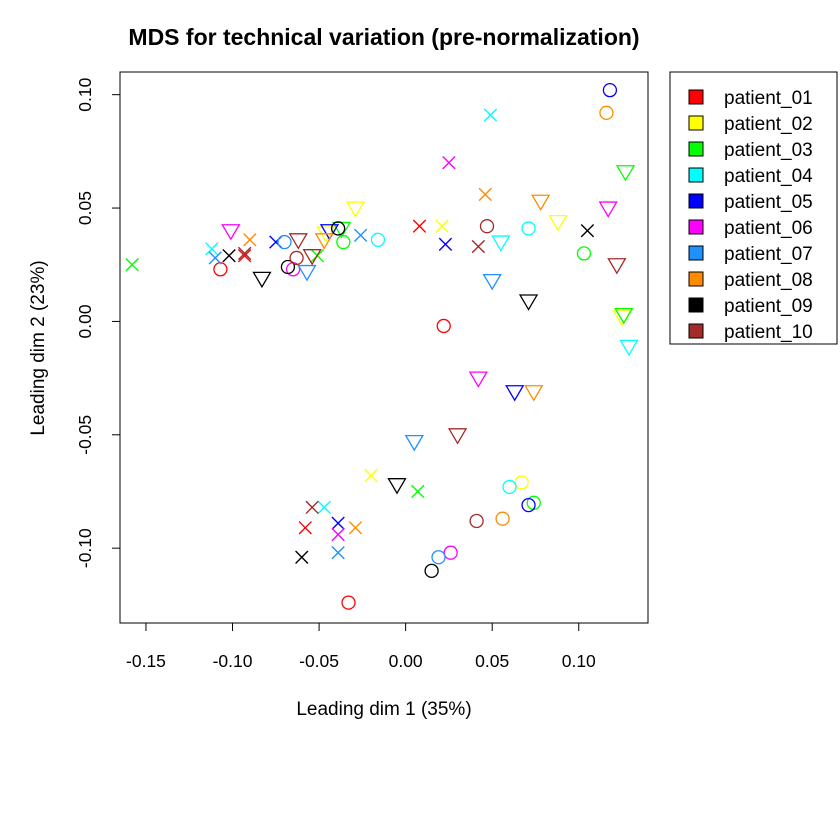 The width and height of the screenshot is (840, 840). What do you see at coordinates (768, 98) in the screenshot?
I see `legend-label: patient_01` at bounding box center [768, 98].